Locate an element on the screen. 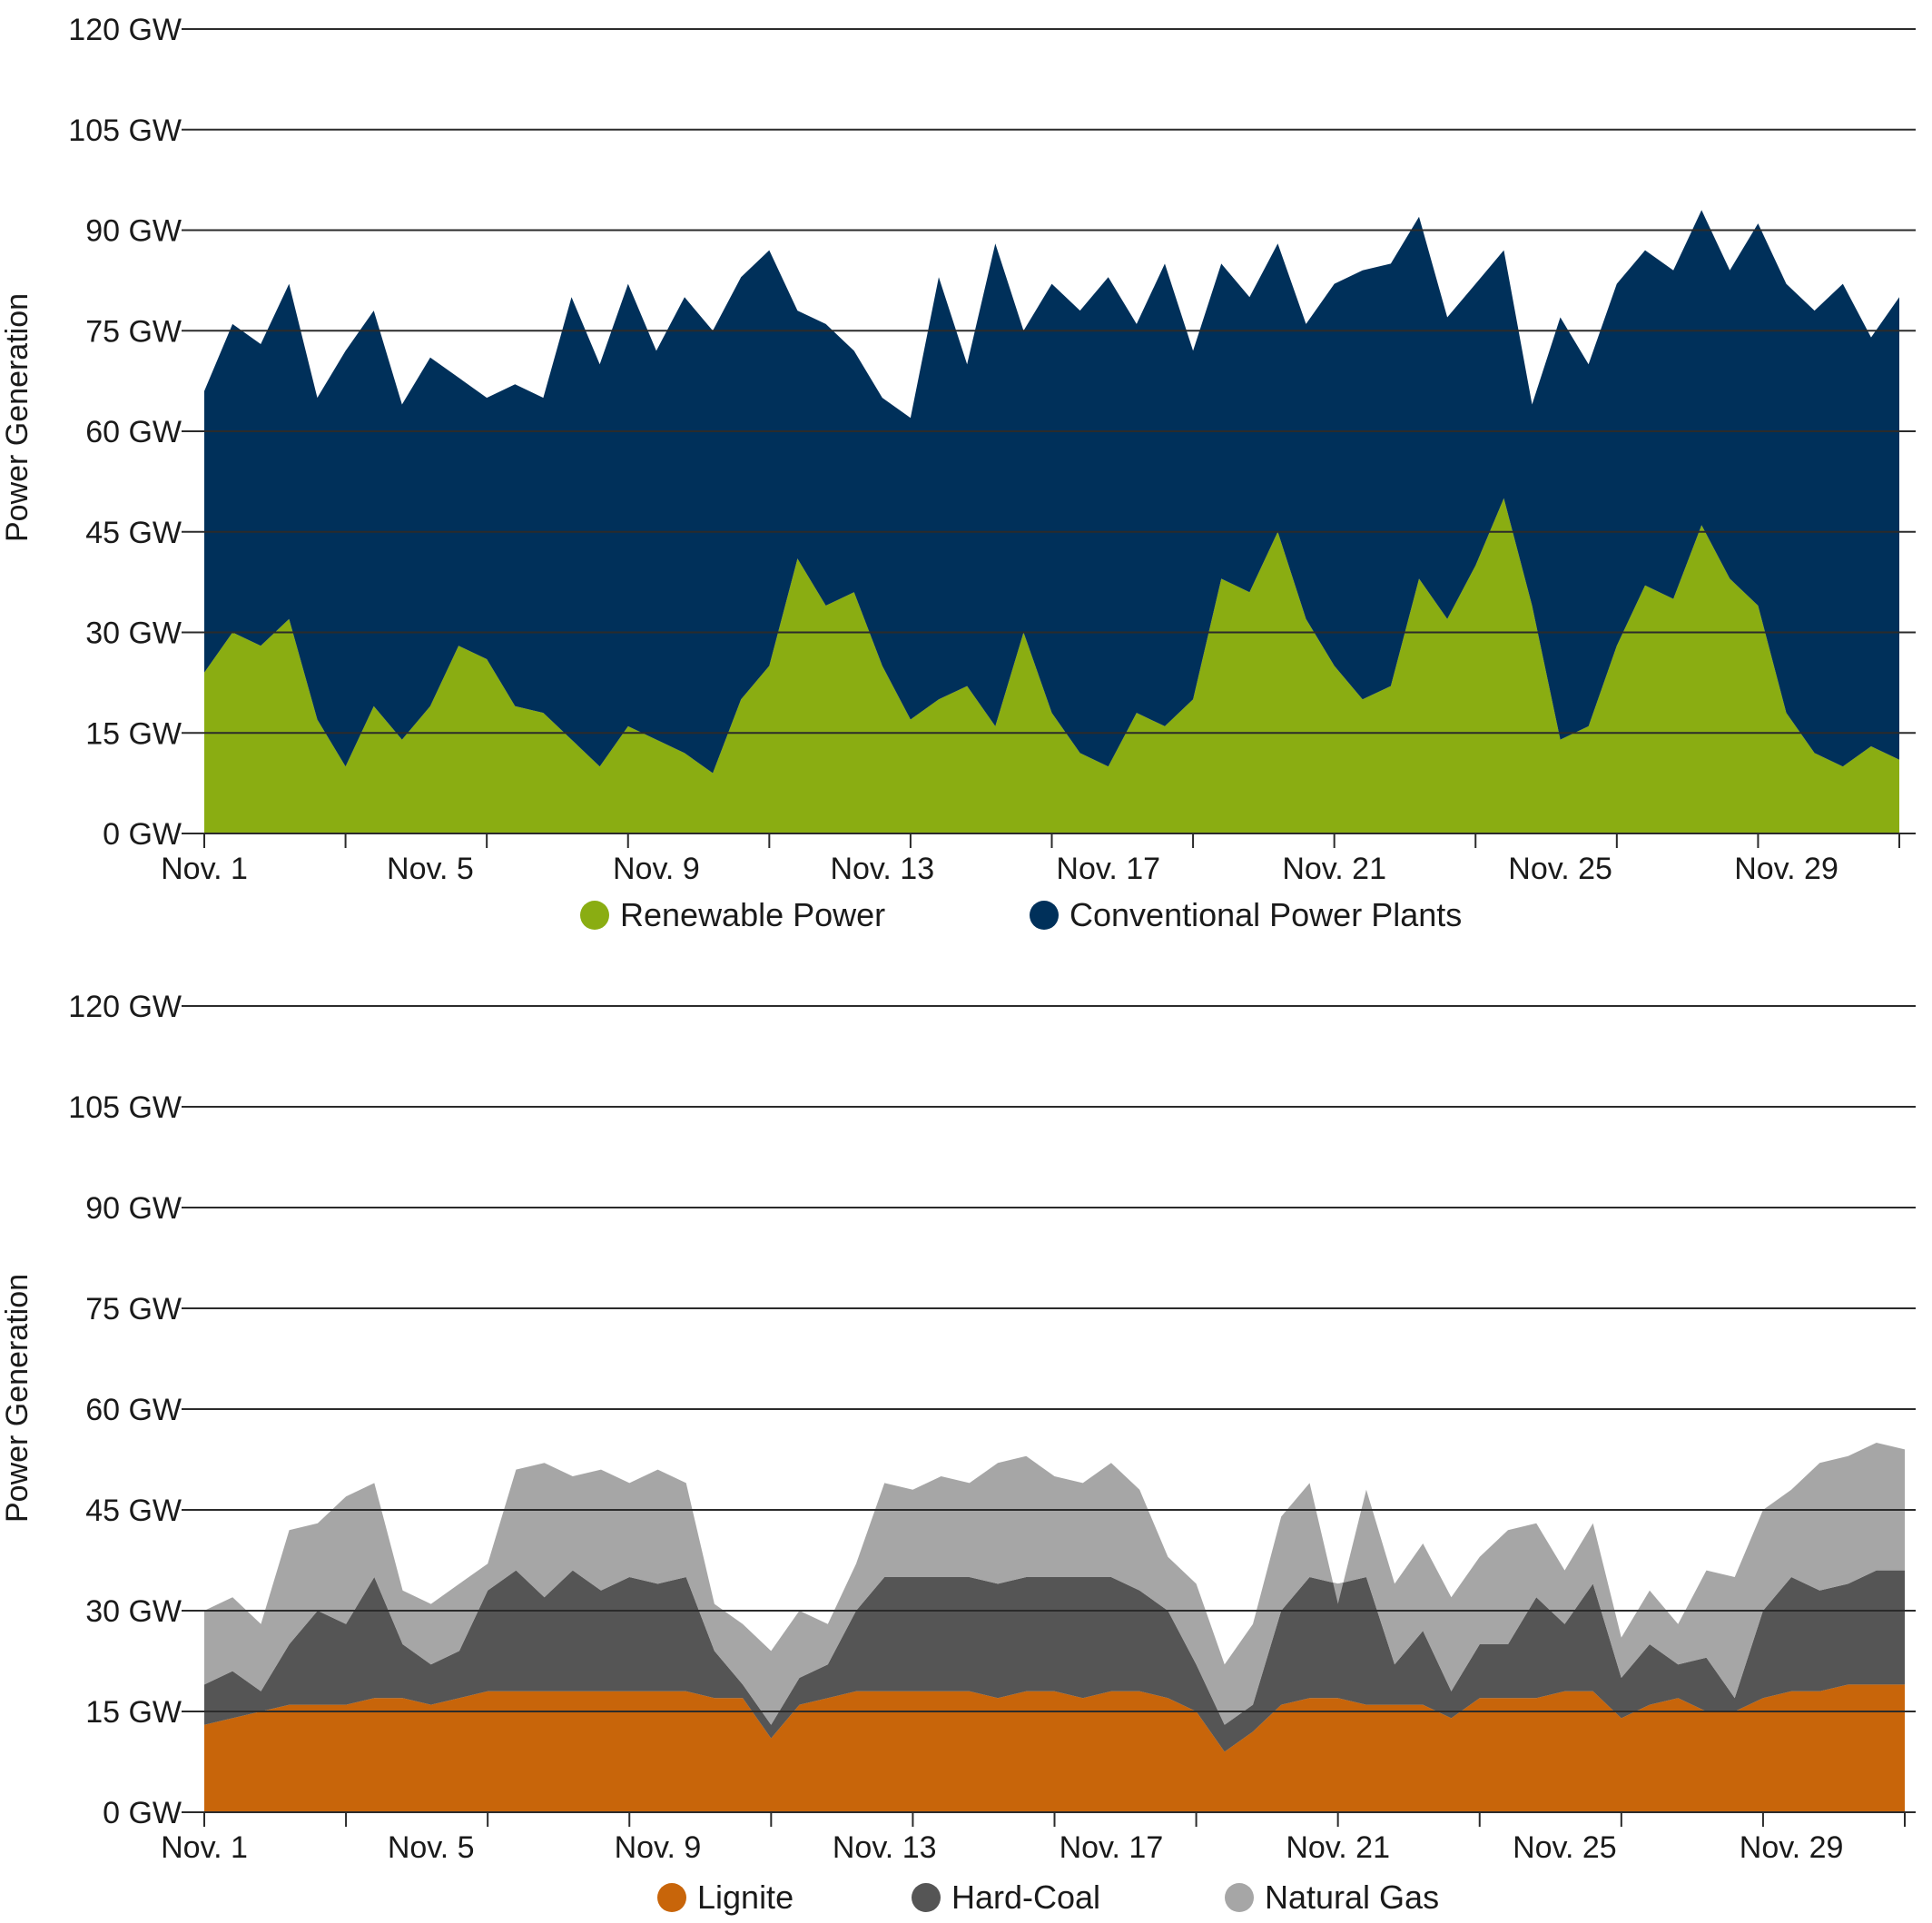 This screenshot has width=1932, height=1923. legend-label: Natural Gas is located at coordinates (1352, 1897).